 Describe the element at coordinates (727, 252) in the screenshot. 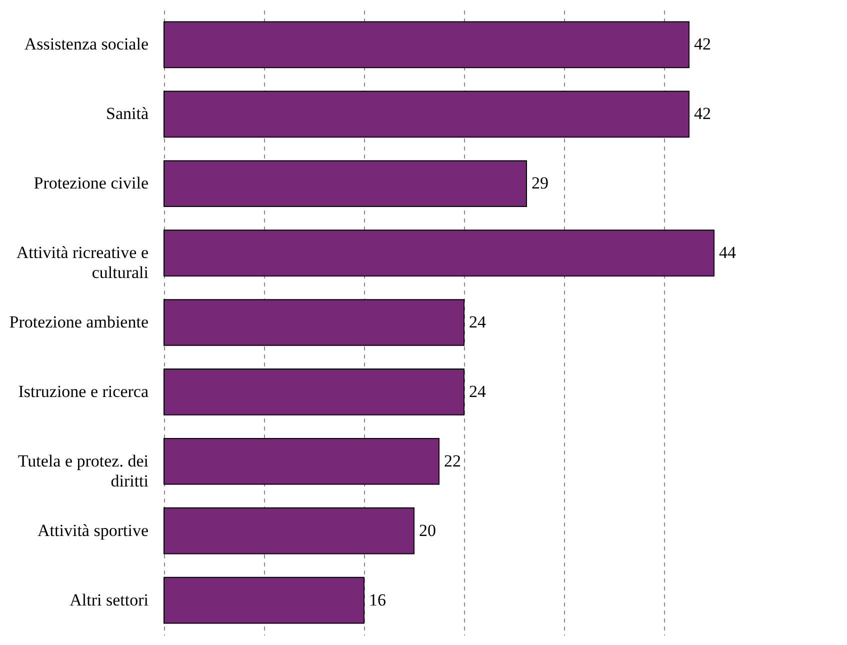

I see `data-label: 44` at that location.